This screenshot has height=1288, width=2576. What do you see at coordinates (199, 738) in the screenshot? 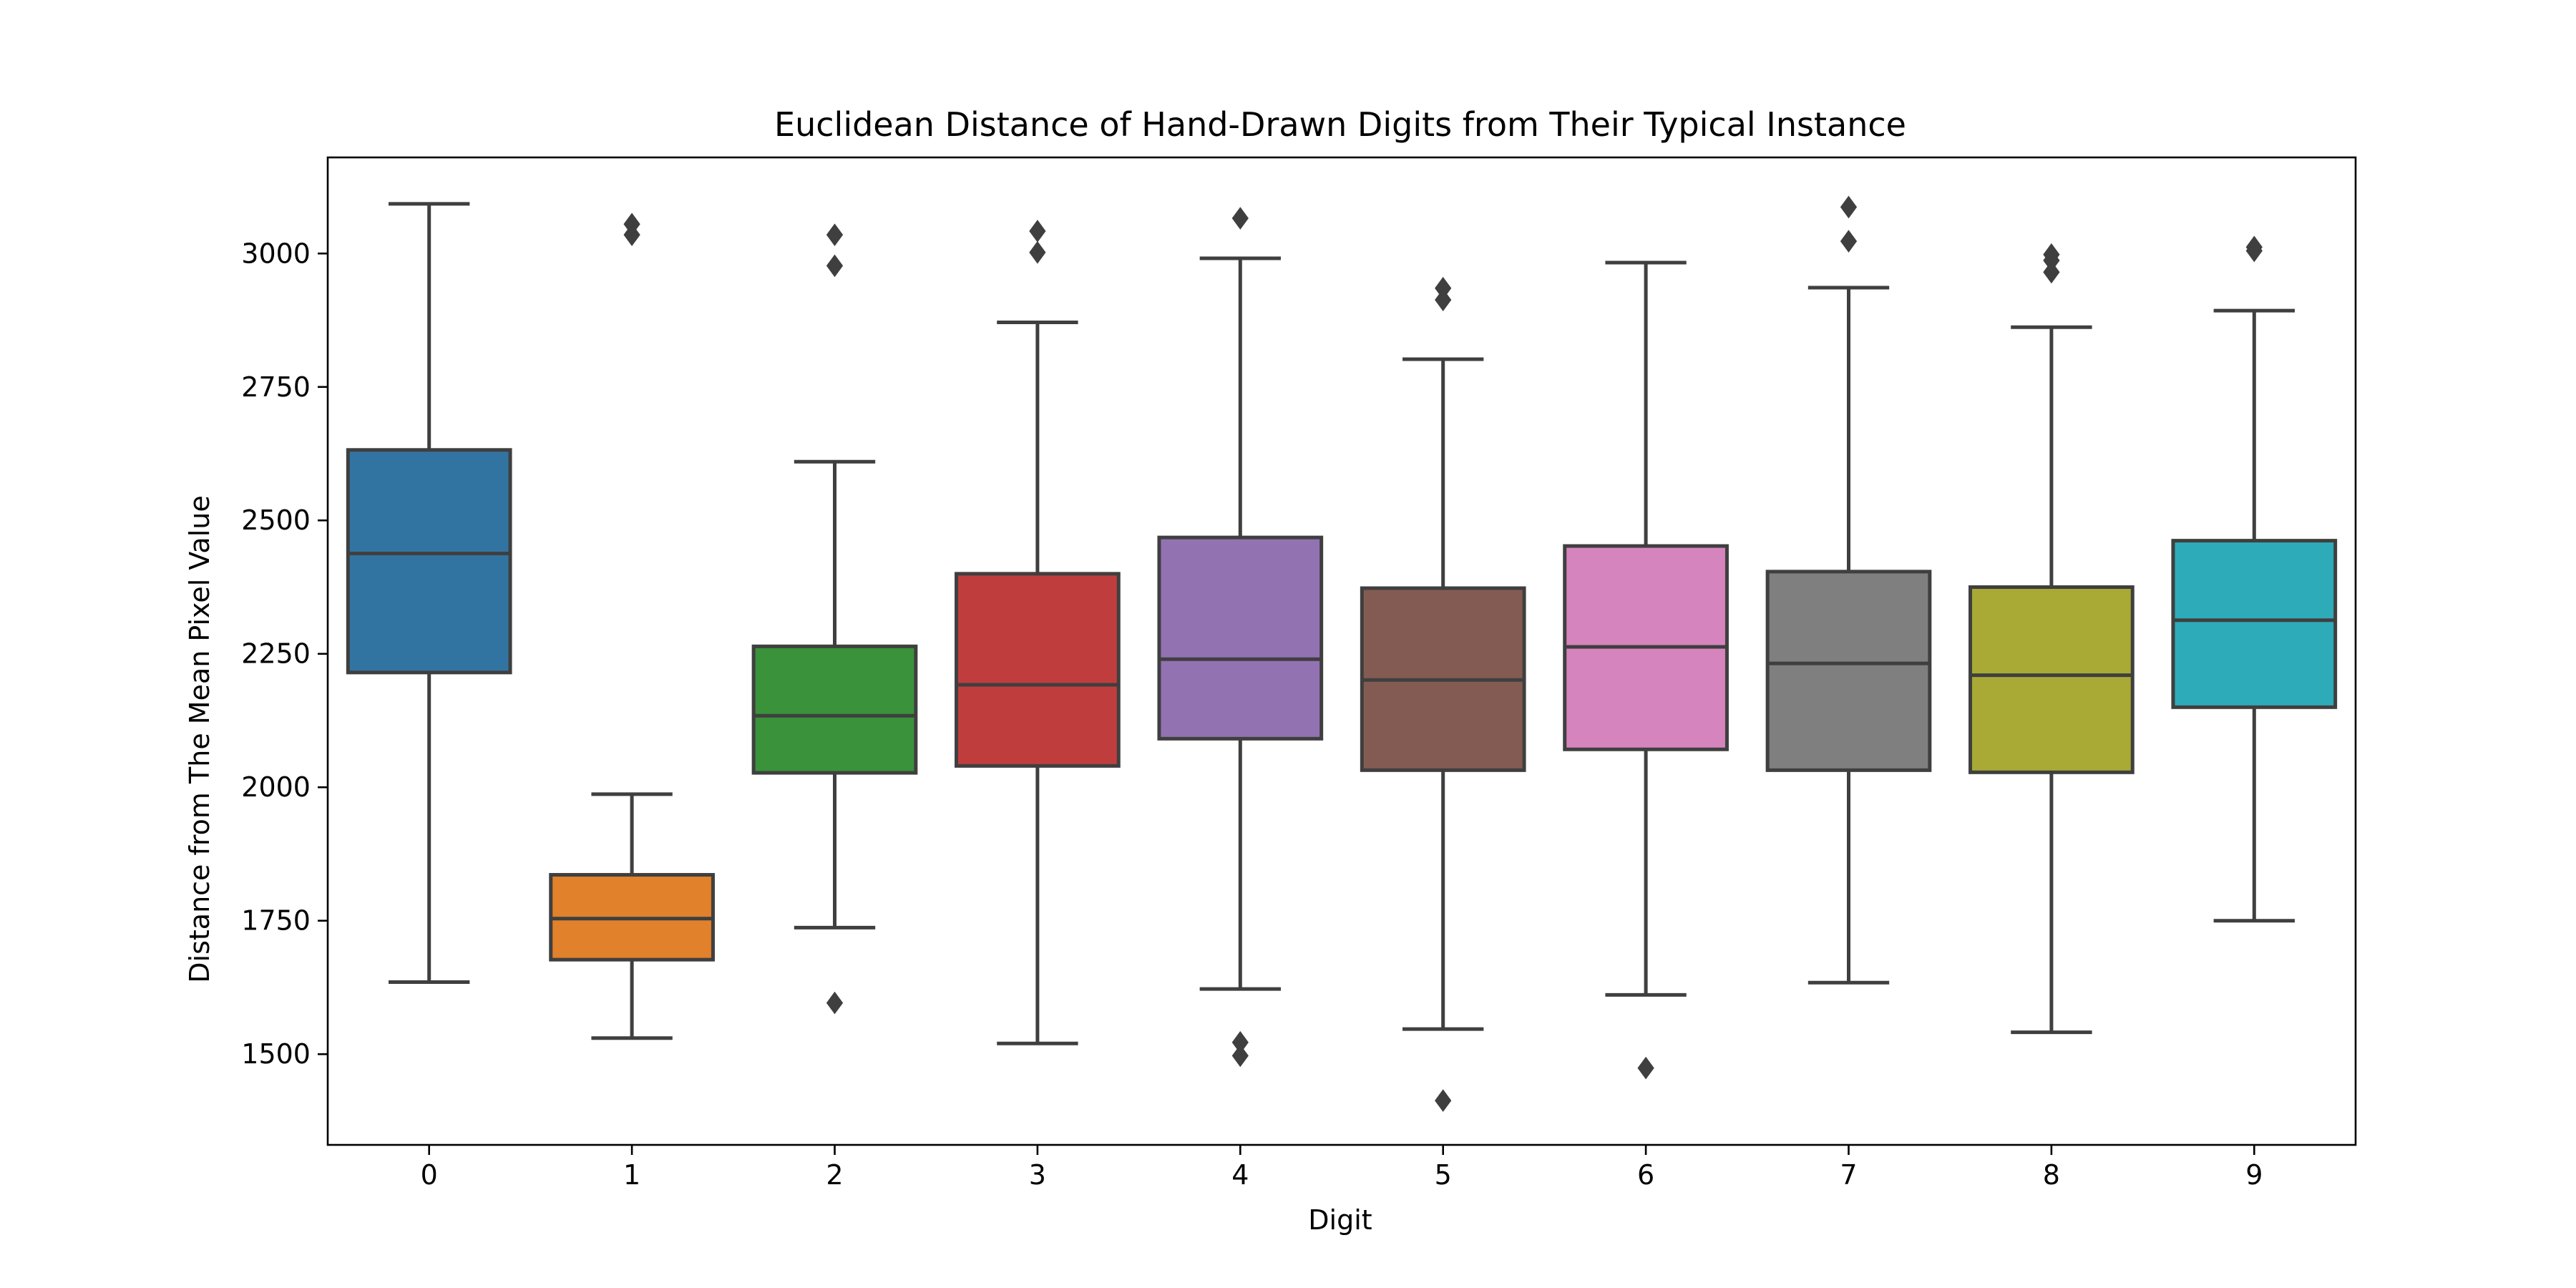
I see `y-axis-title: Distance from The Mean Pixel Value` at bounding box center [199, 738].